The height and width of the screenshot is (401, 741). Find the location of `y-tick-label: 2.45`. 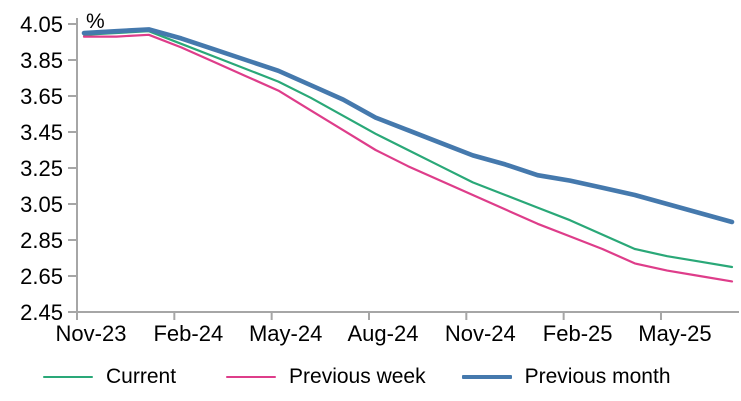

y-tick-label: 2.45 is located at coordinates (41, 312).